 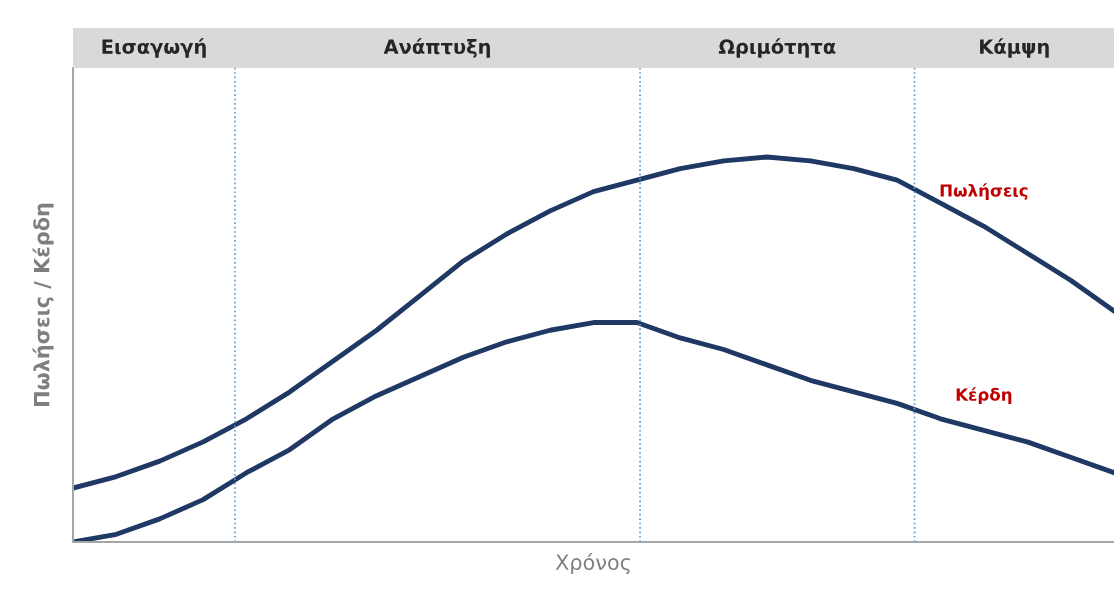 I want to click on text: Ωριμότητα, so click(x=777, y=48).